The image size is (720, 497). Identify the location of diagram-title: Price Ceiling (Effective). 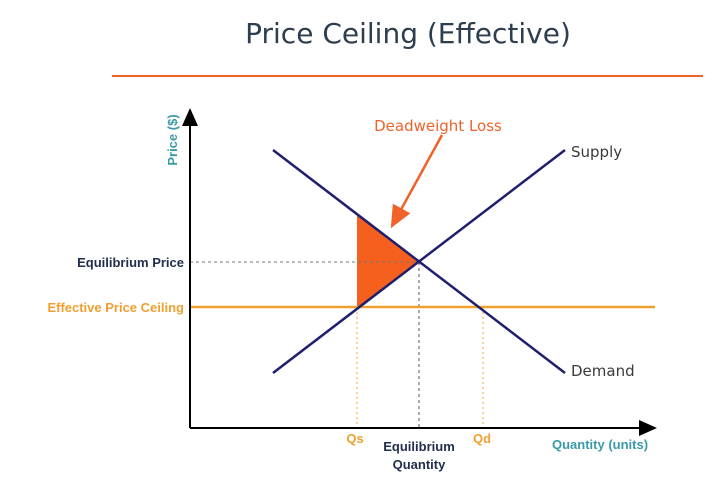
(408, 33).